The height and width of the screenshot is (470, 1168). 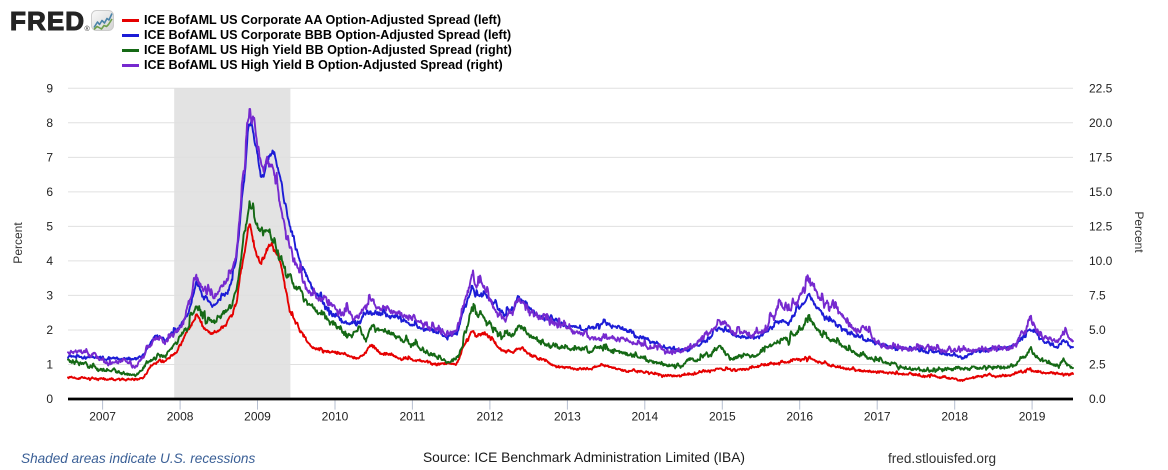 What do you see at coordinates (1097, 365) in the screenshot?
I see `svg-text: 2.5` at bounding box center [1097, 365].